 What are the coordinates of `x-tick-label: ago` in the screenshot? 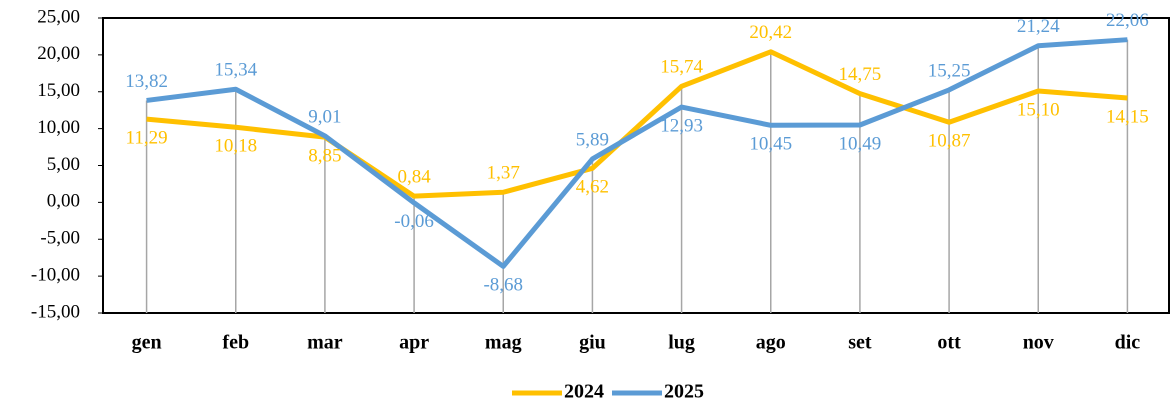 It's located at (771, 343).